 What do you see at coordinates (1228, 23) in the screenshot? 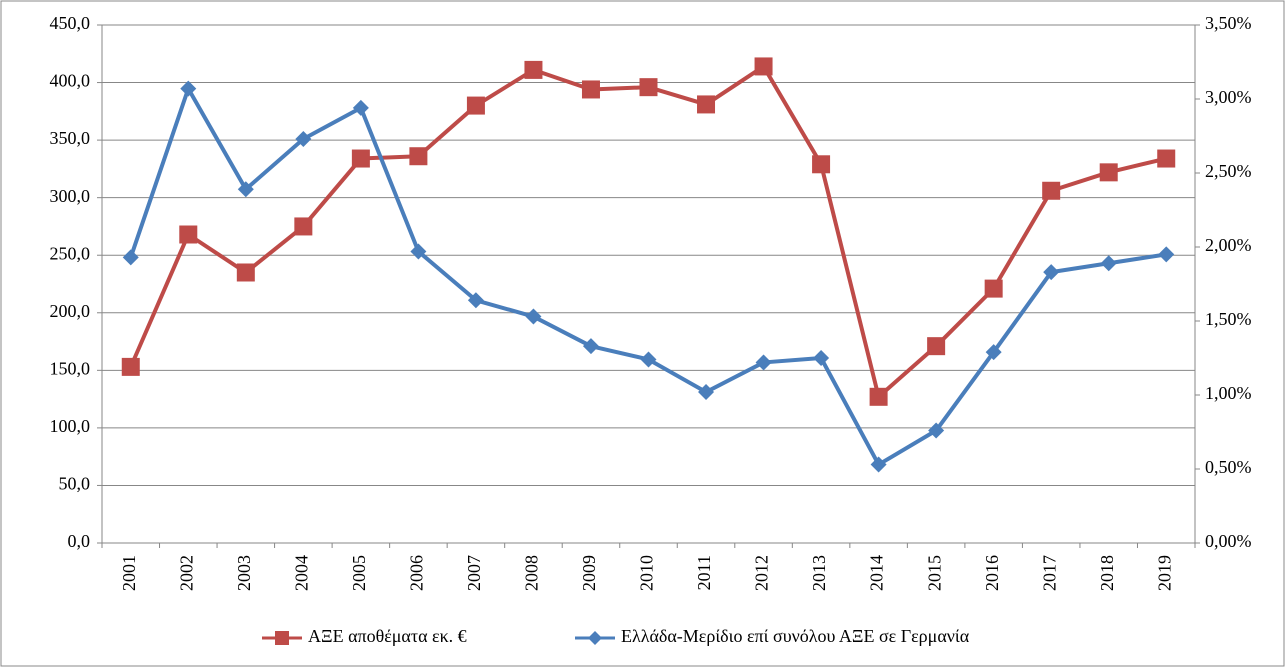
I see `y2-tick-label: 3,50%` at bounding box center [1228, 23].